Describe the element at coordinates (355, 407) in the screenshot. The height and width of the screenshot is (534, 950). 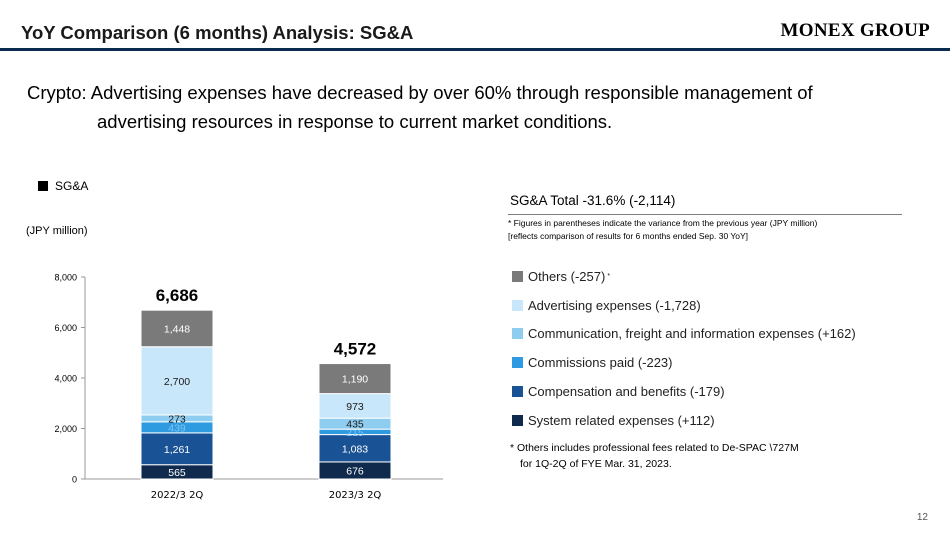
I see `data-label: 973` at that location.